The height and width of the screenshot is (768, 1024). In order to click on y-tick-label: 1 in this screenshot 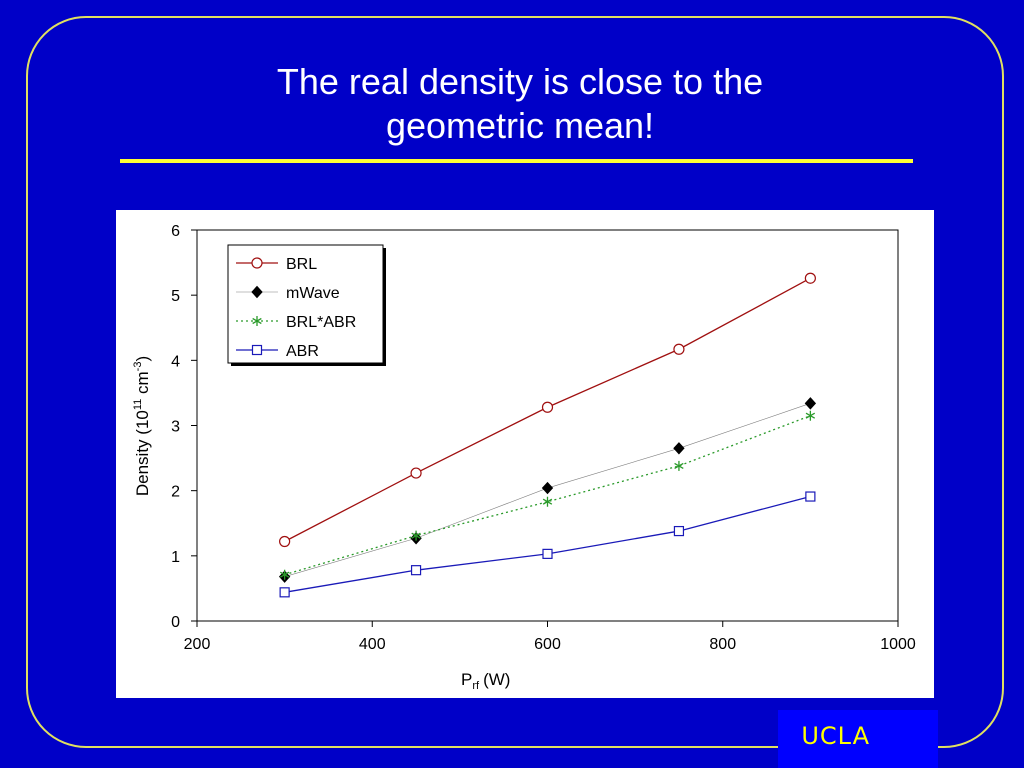, I will do `click(175, 557)`.